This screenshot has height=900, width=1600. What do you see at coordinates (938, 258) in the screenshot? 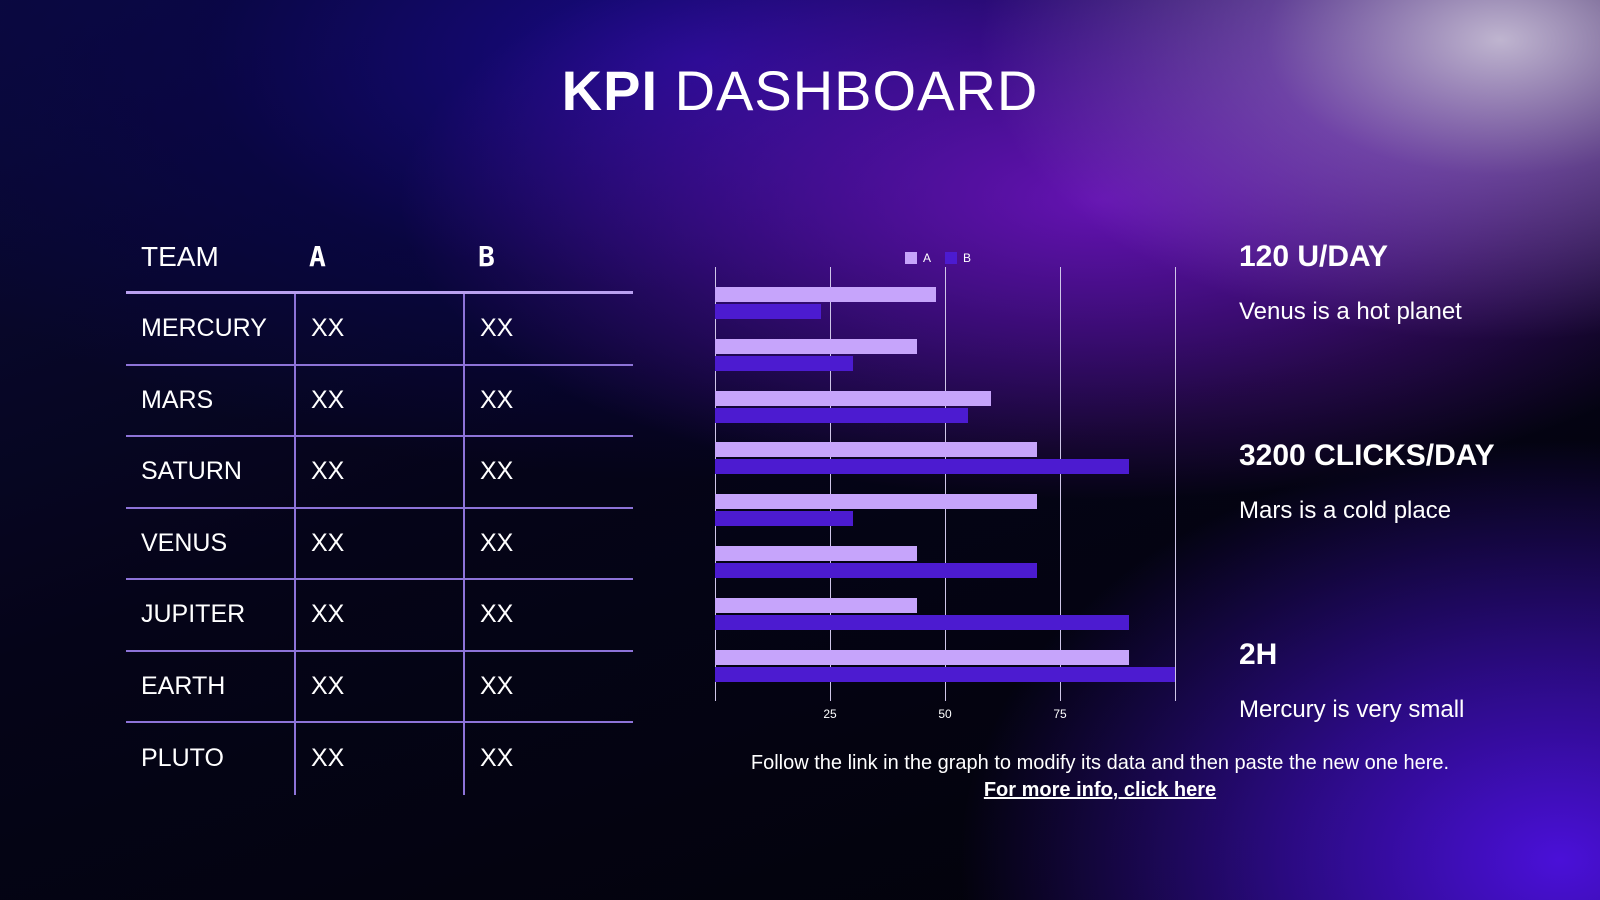
I see `chart-legend: A B` at bounding box center [938, 258].